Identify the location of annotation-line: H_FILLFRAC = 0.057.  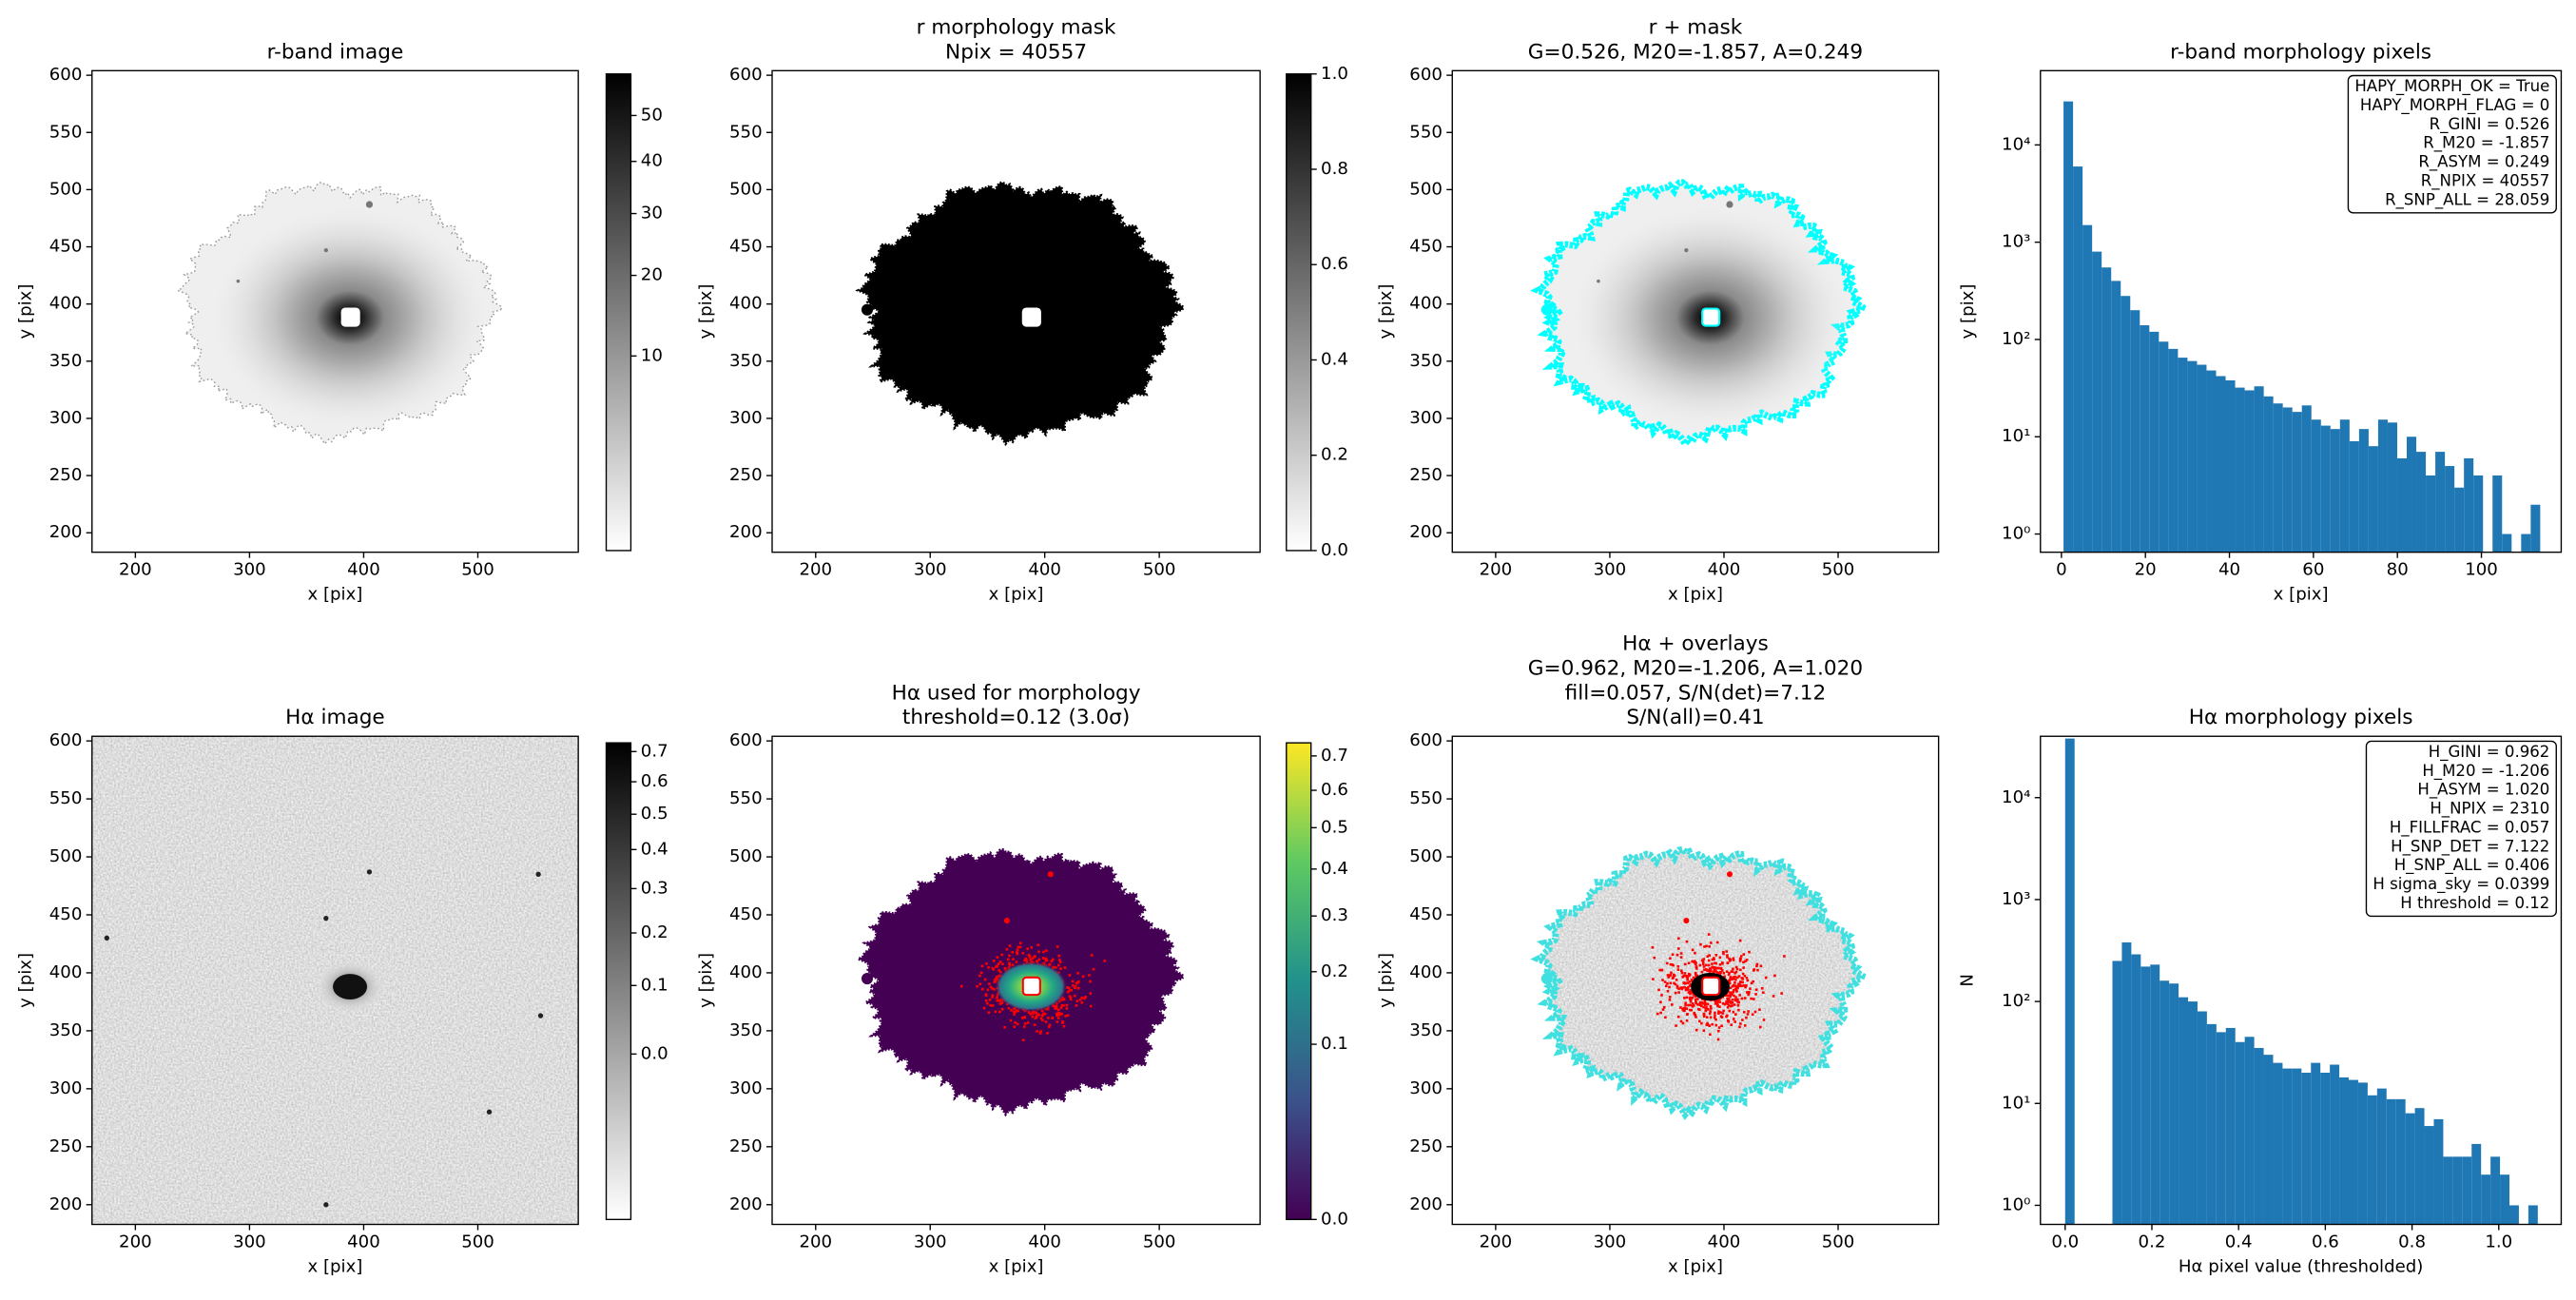
(2470, 828).